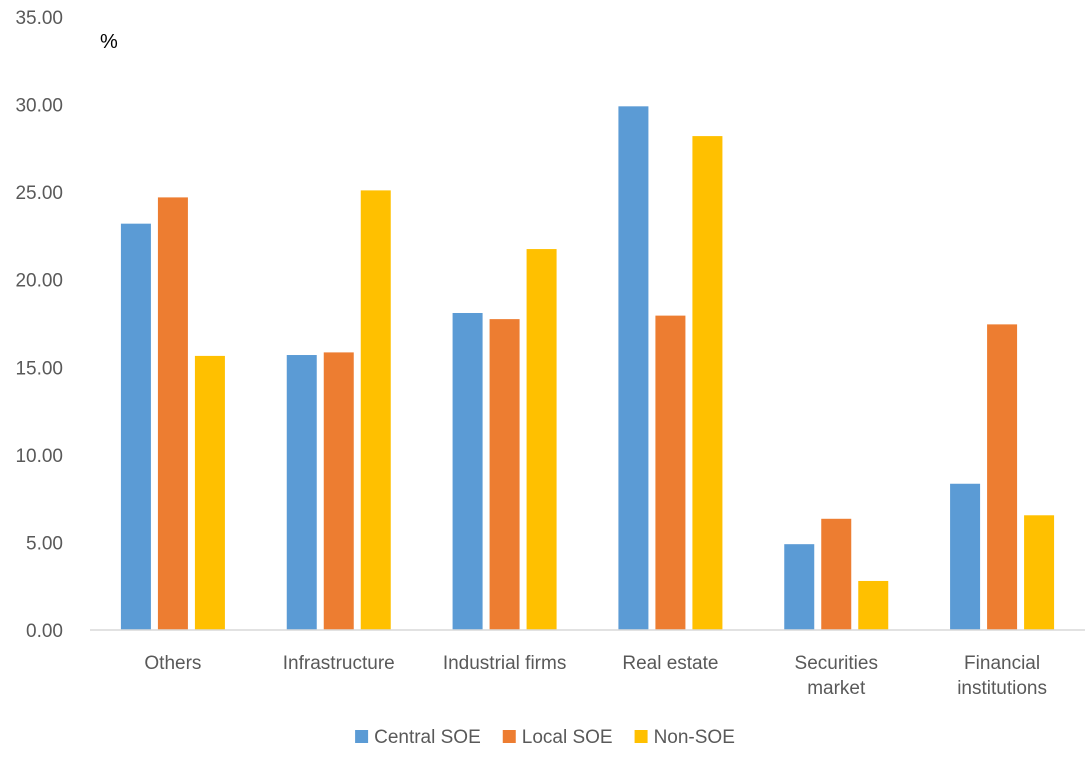  I want to click on legend-label: Local SOE, so click(567, 737).